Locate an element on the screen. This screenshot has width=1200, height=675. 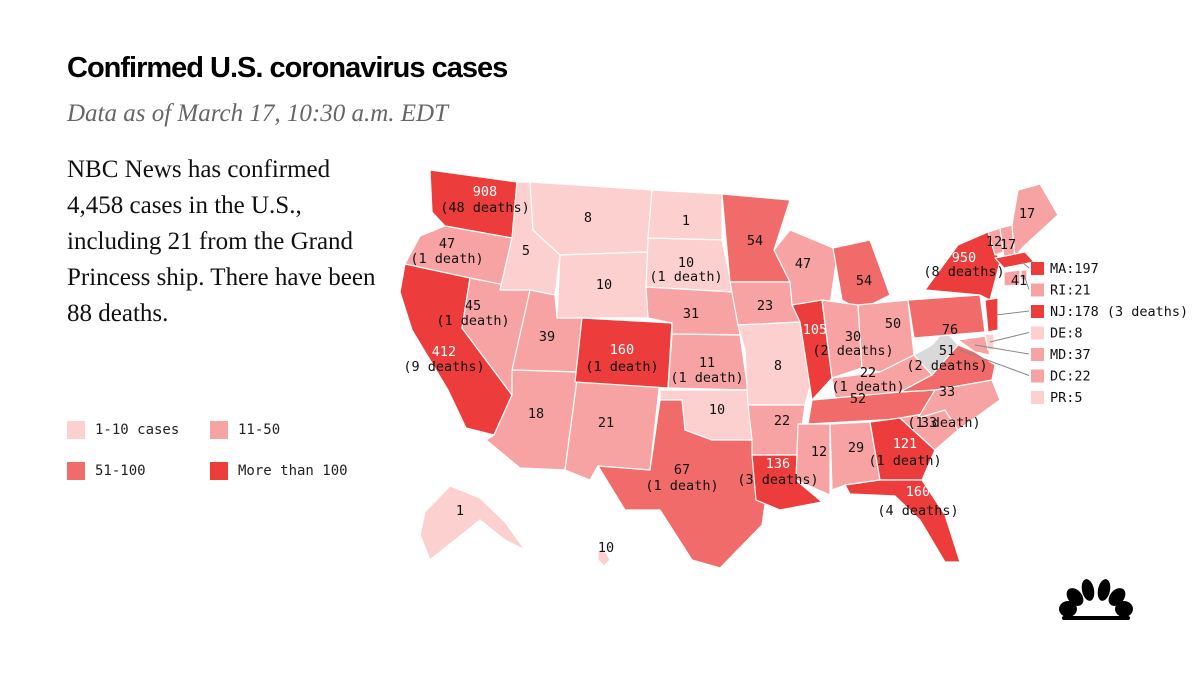
state-label-me: 17 is located at coordinates (1027, 214).